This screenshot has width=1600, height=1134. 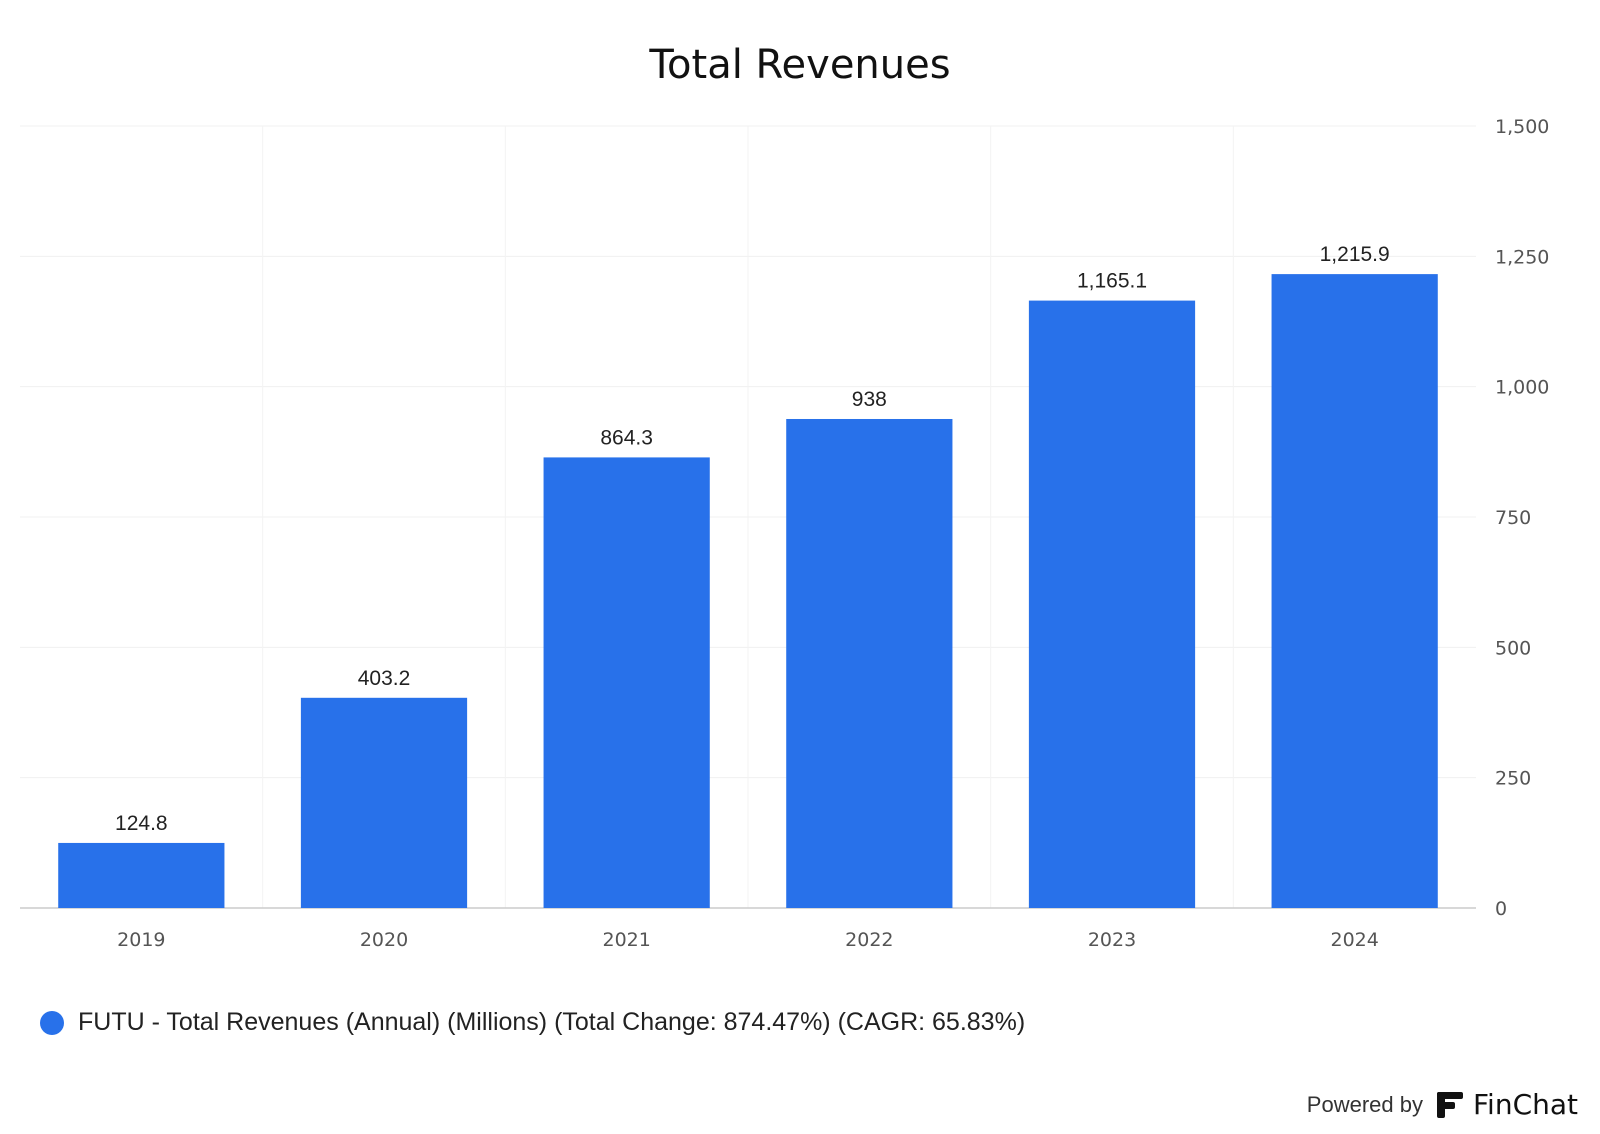 What do you see at coordinates (1355, 254) in the screenshot?
I see `data-label: 1,215.9` at bounding box center [1355, 254].